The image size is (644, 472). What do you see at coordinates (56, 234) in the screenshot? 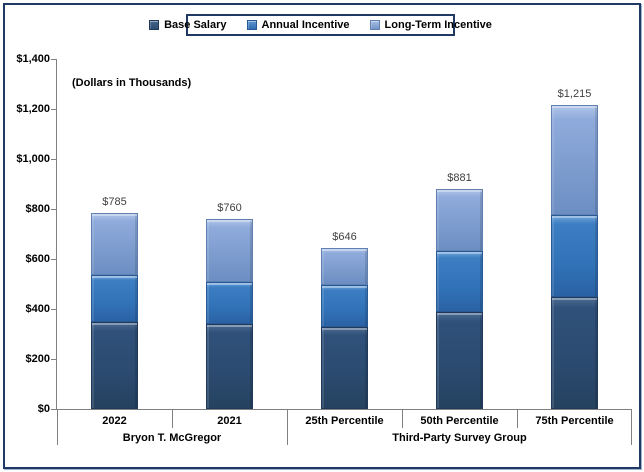
I see `y-axis-line` at bounding box center [56, 234].